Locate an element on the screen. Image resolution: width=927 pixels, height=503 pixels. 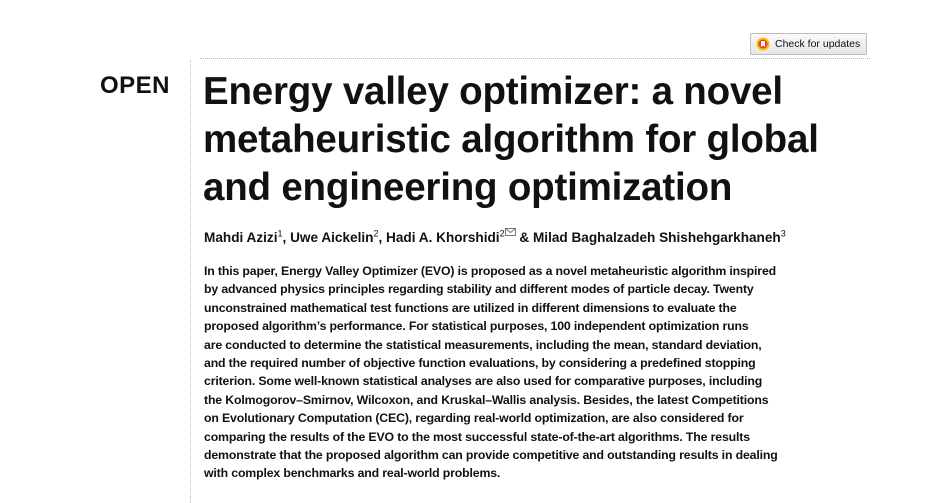
title-line: Energy valley optimizer: a novel is located at coordinates (493, 91).